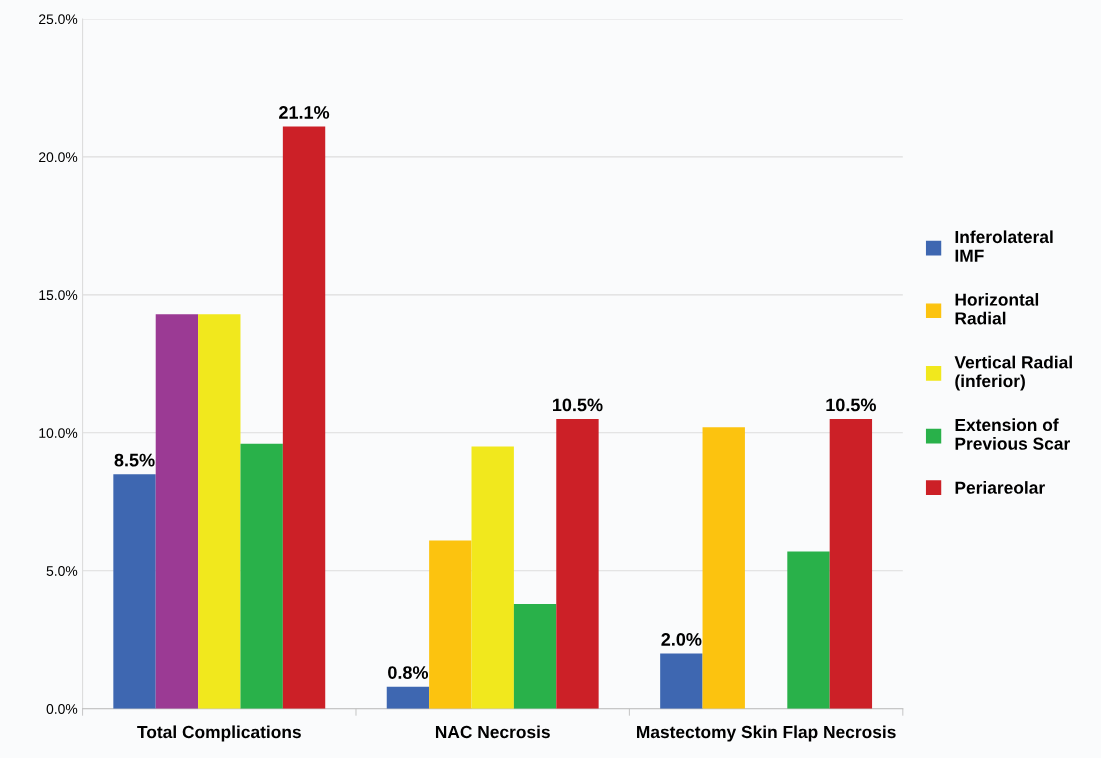  I want to click on data-label: 0.8%, so click(408, 672).